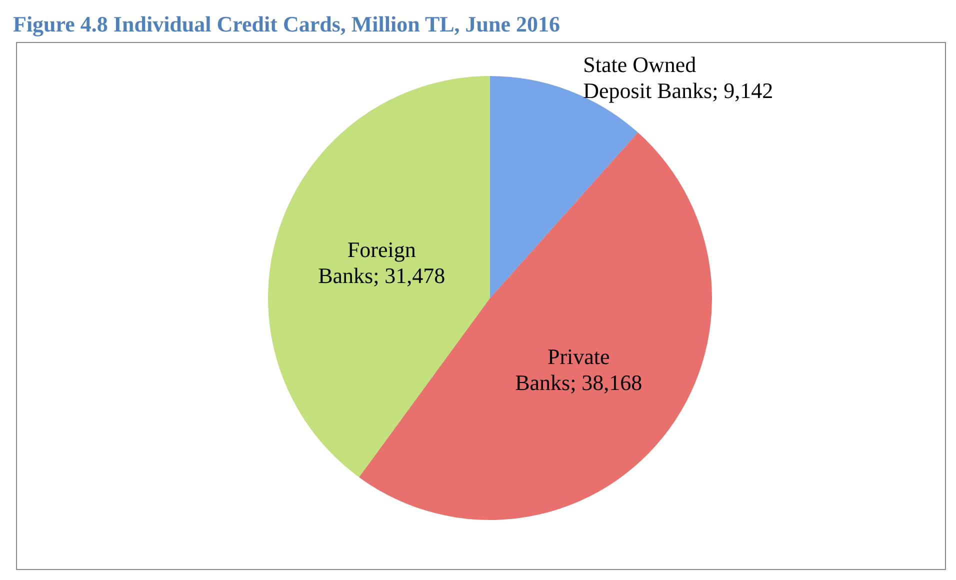 Image resolution: width=956 pixels, height=580 pixels. Describe the element at coordinates (286, 24) in the screenshot. I see `chart-title: Figure 4.8 Individual Credit Cards, Million TL, June 2016` at that location.